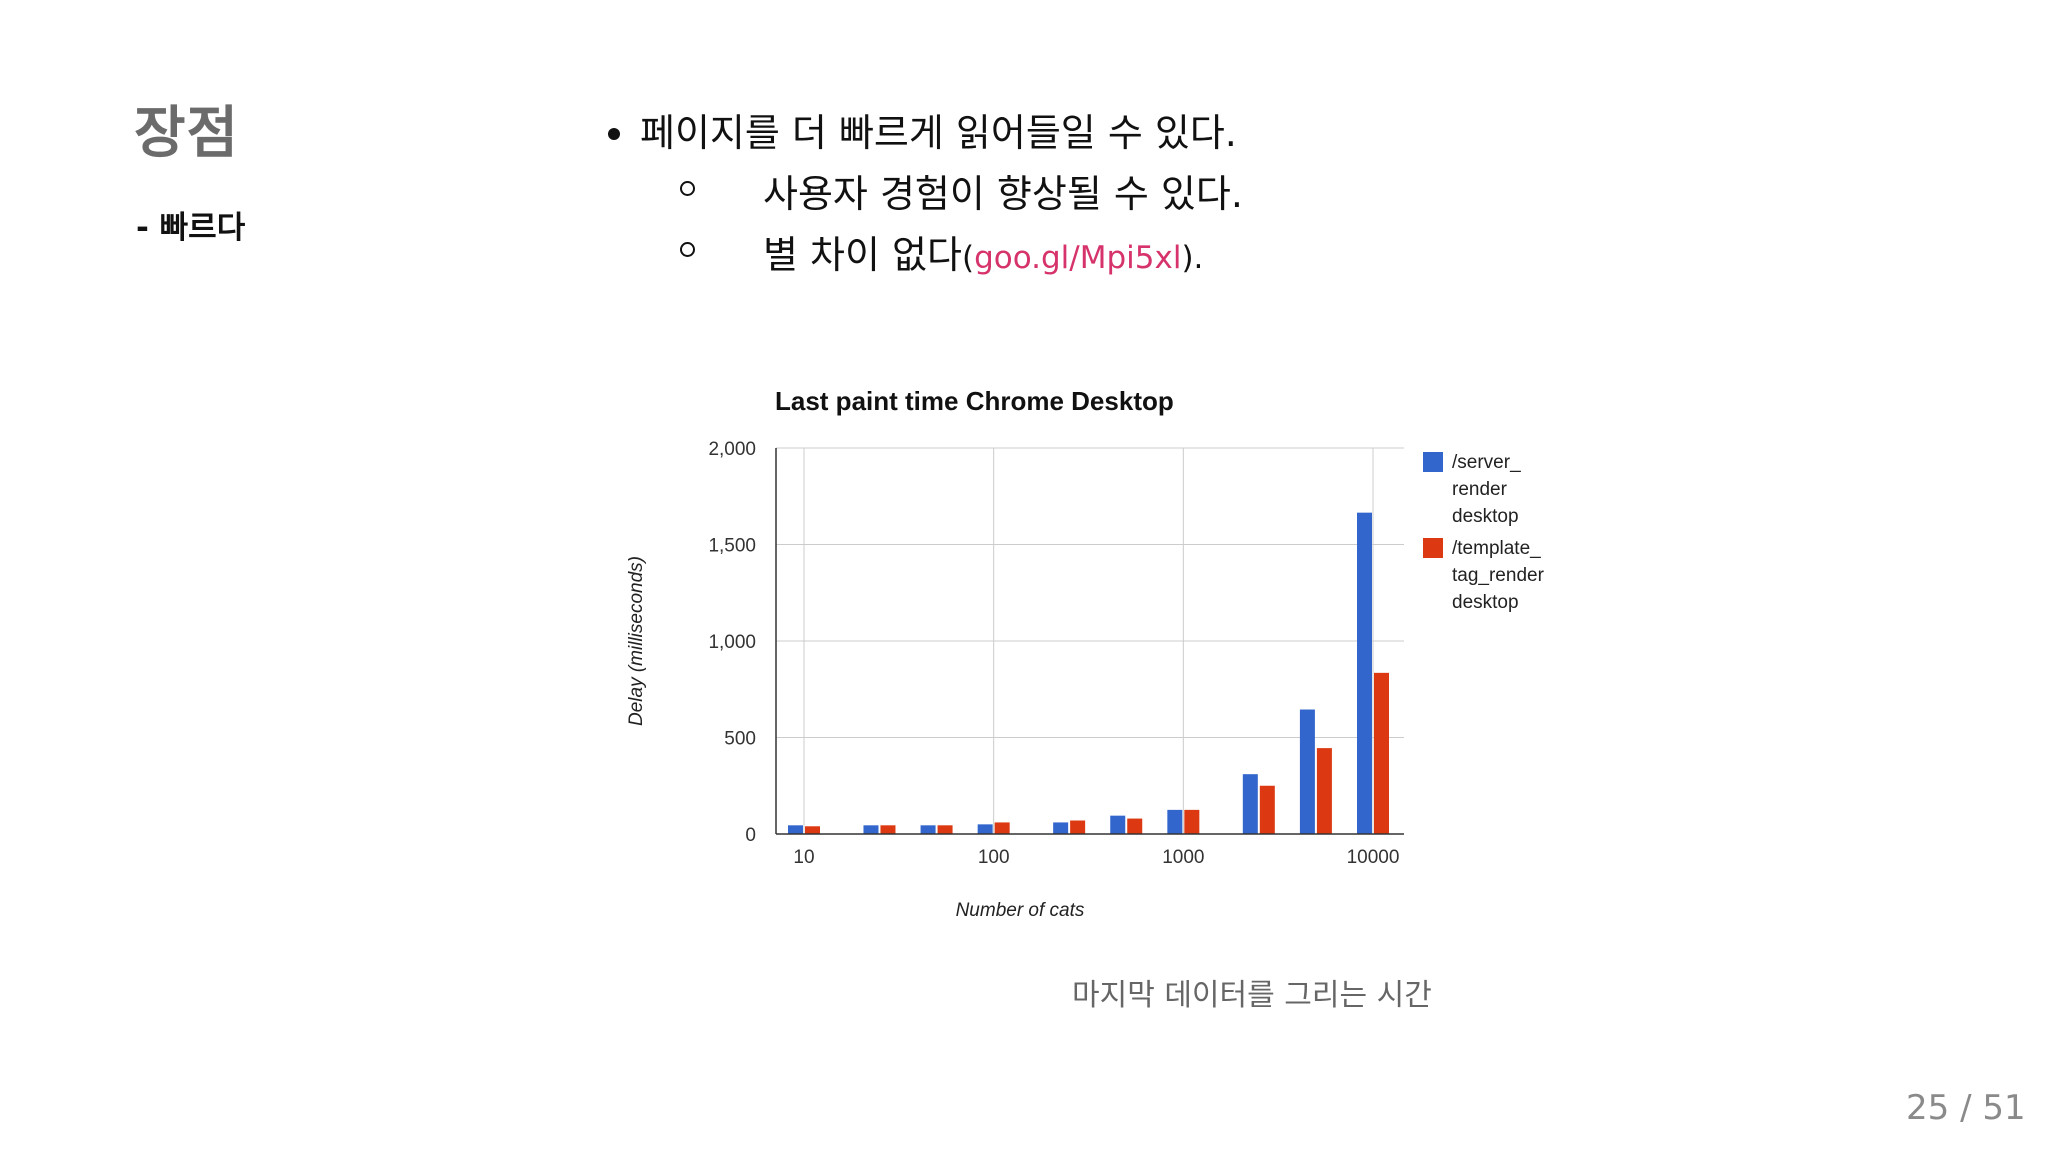  Describe the element at coordinates (732, 449) in the screenshot. I see `y-tick-label: 2,000` at that location.